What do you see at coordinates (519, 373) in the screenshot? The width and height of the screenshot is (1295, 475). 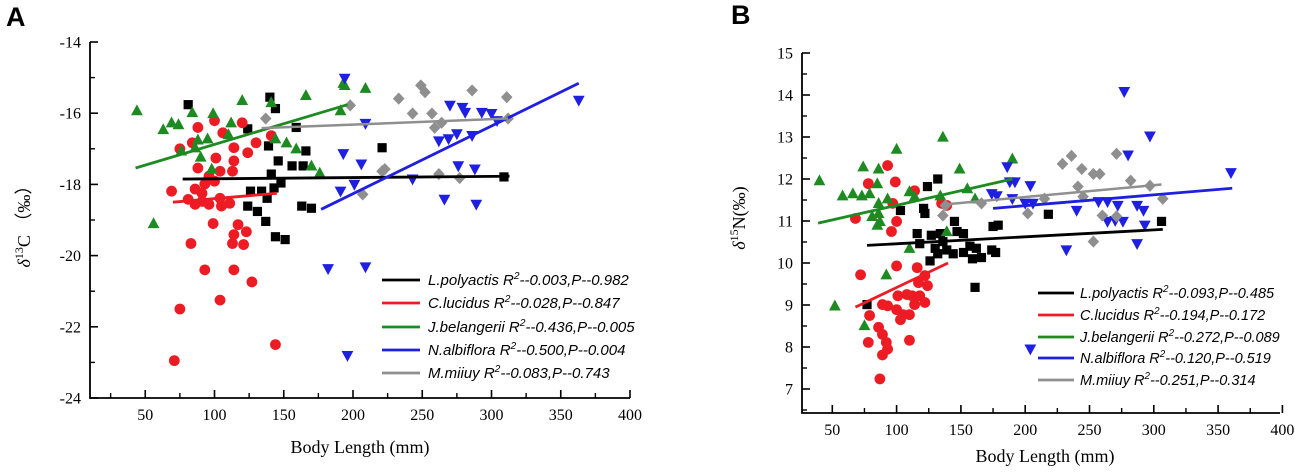 I see `legend-entry-label: M.miiuy R2--0.083,P--0.743` at bounding box center [519, 373].